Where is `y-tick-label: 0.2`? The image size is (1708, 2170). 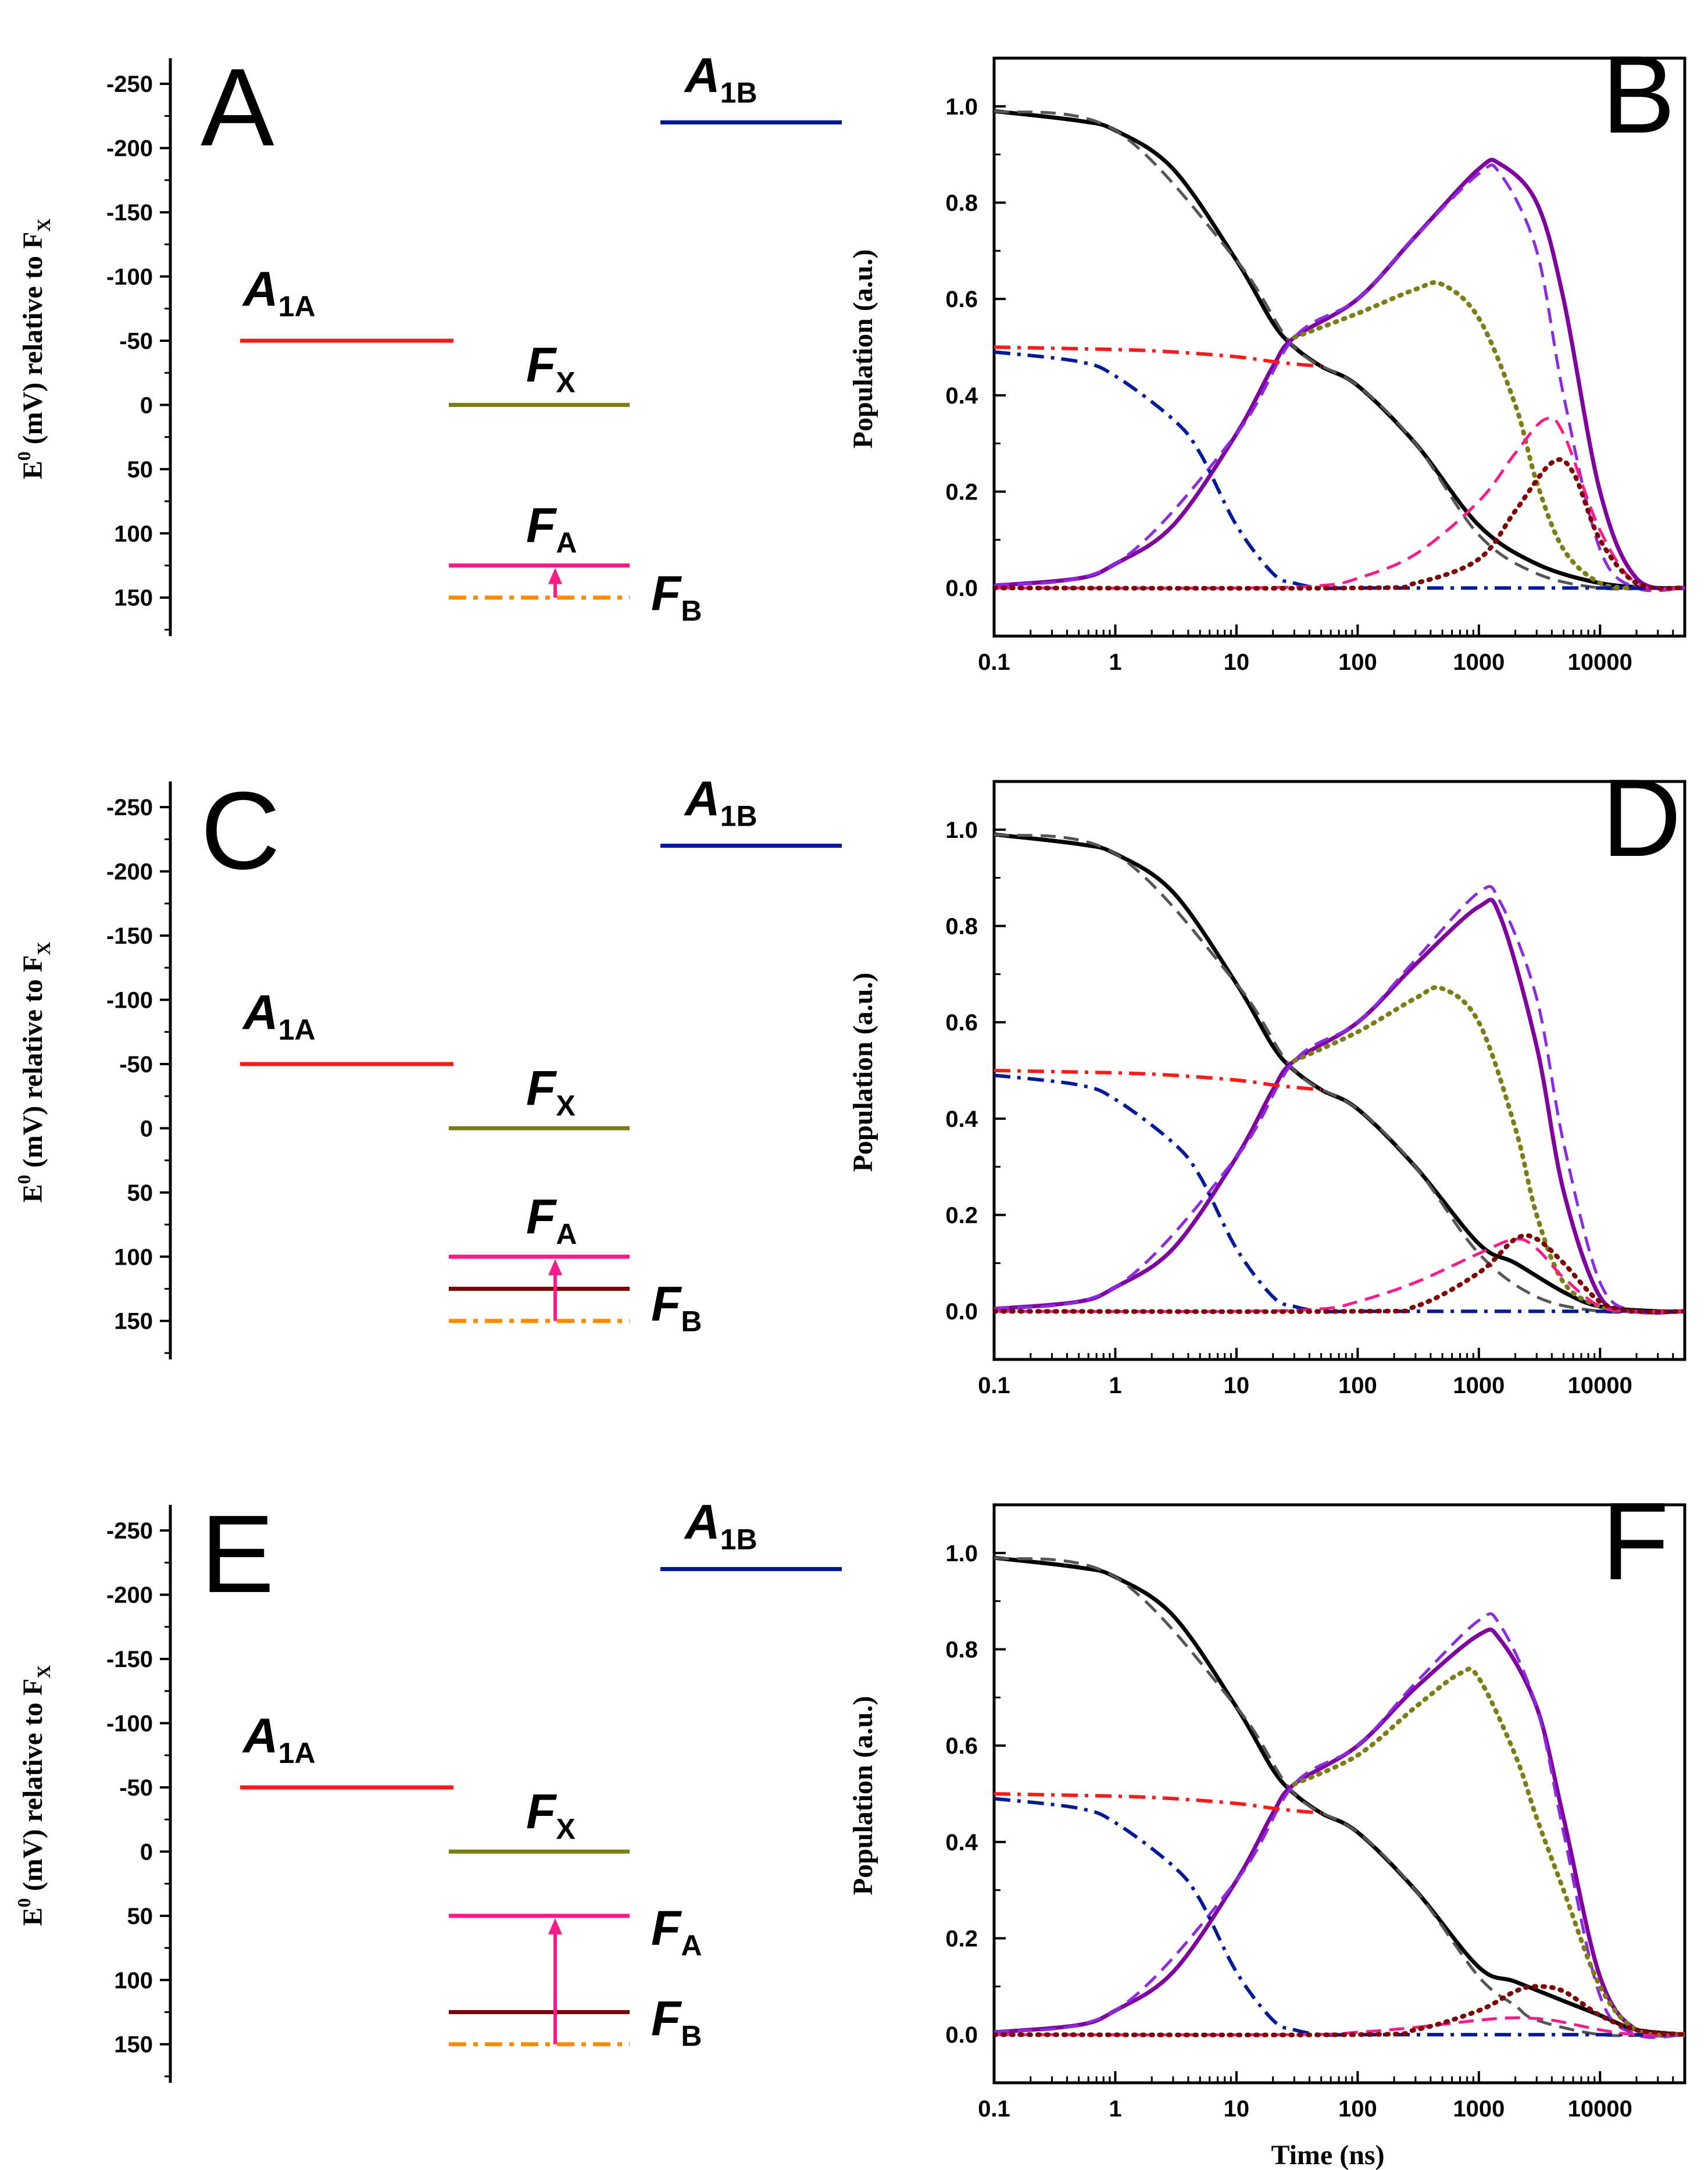
y-tick-label: 0.2 is located at coordinates (961, 493).